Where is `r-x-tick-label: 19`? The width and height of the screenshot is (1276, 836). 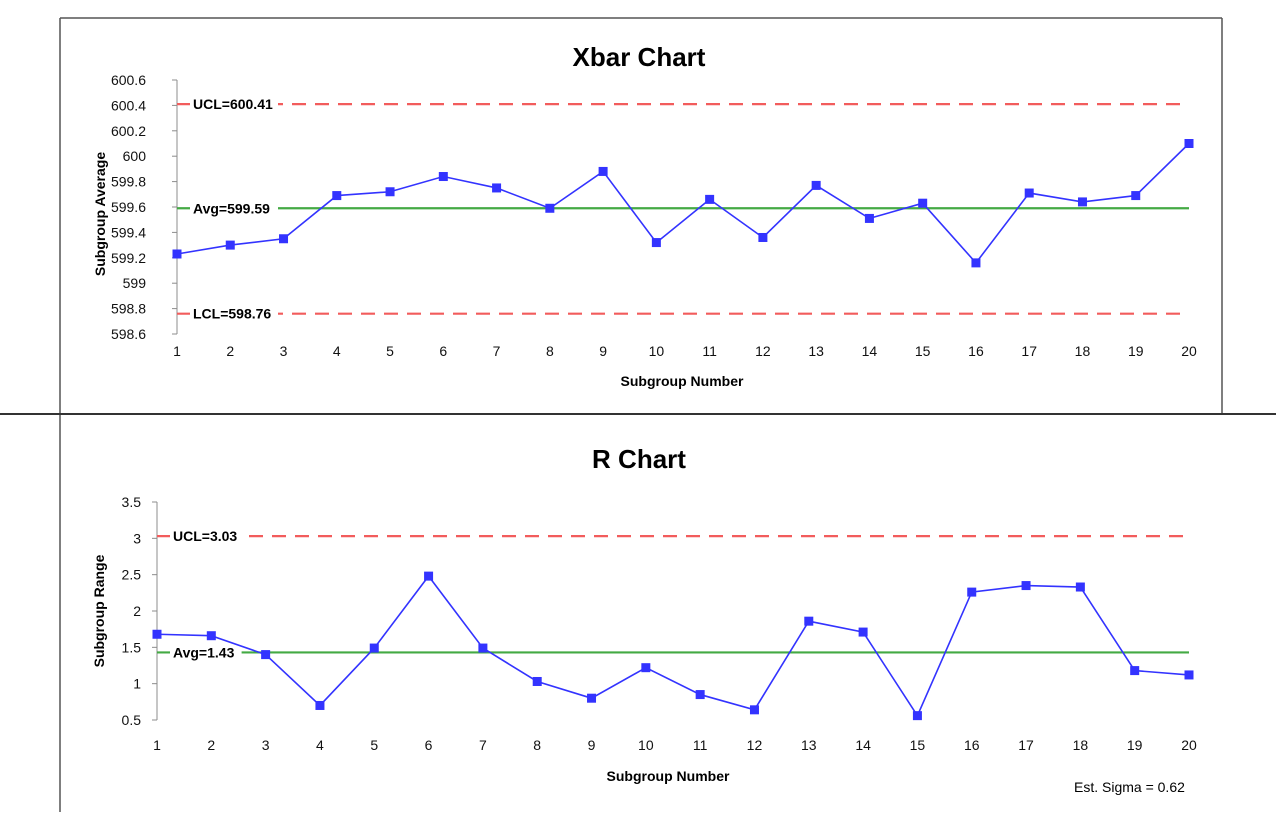 r-x-tick-label: 19 is located at coordinates (1135, 745).